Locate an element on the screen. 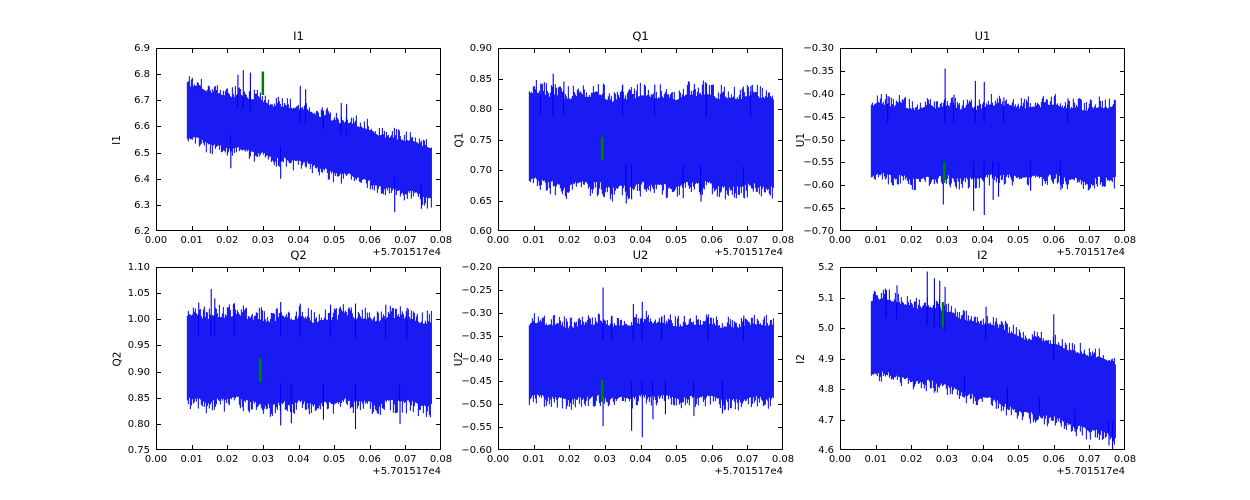 This screenshot has width=1250, height=500. plot-canvas-q1 is located at coordinates (640, 139).